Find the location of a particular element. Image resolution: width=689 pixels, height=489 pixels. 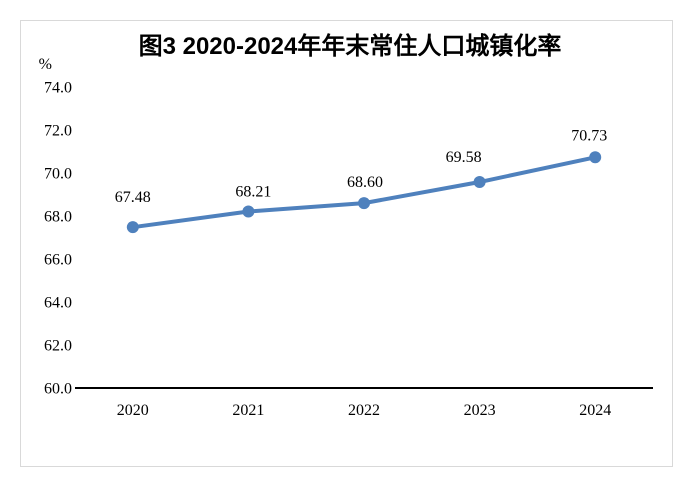

y-axis-tick-label: 64.0 is located at coordinates (58, 303).